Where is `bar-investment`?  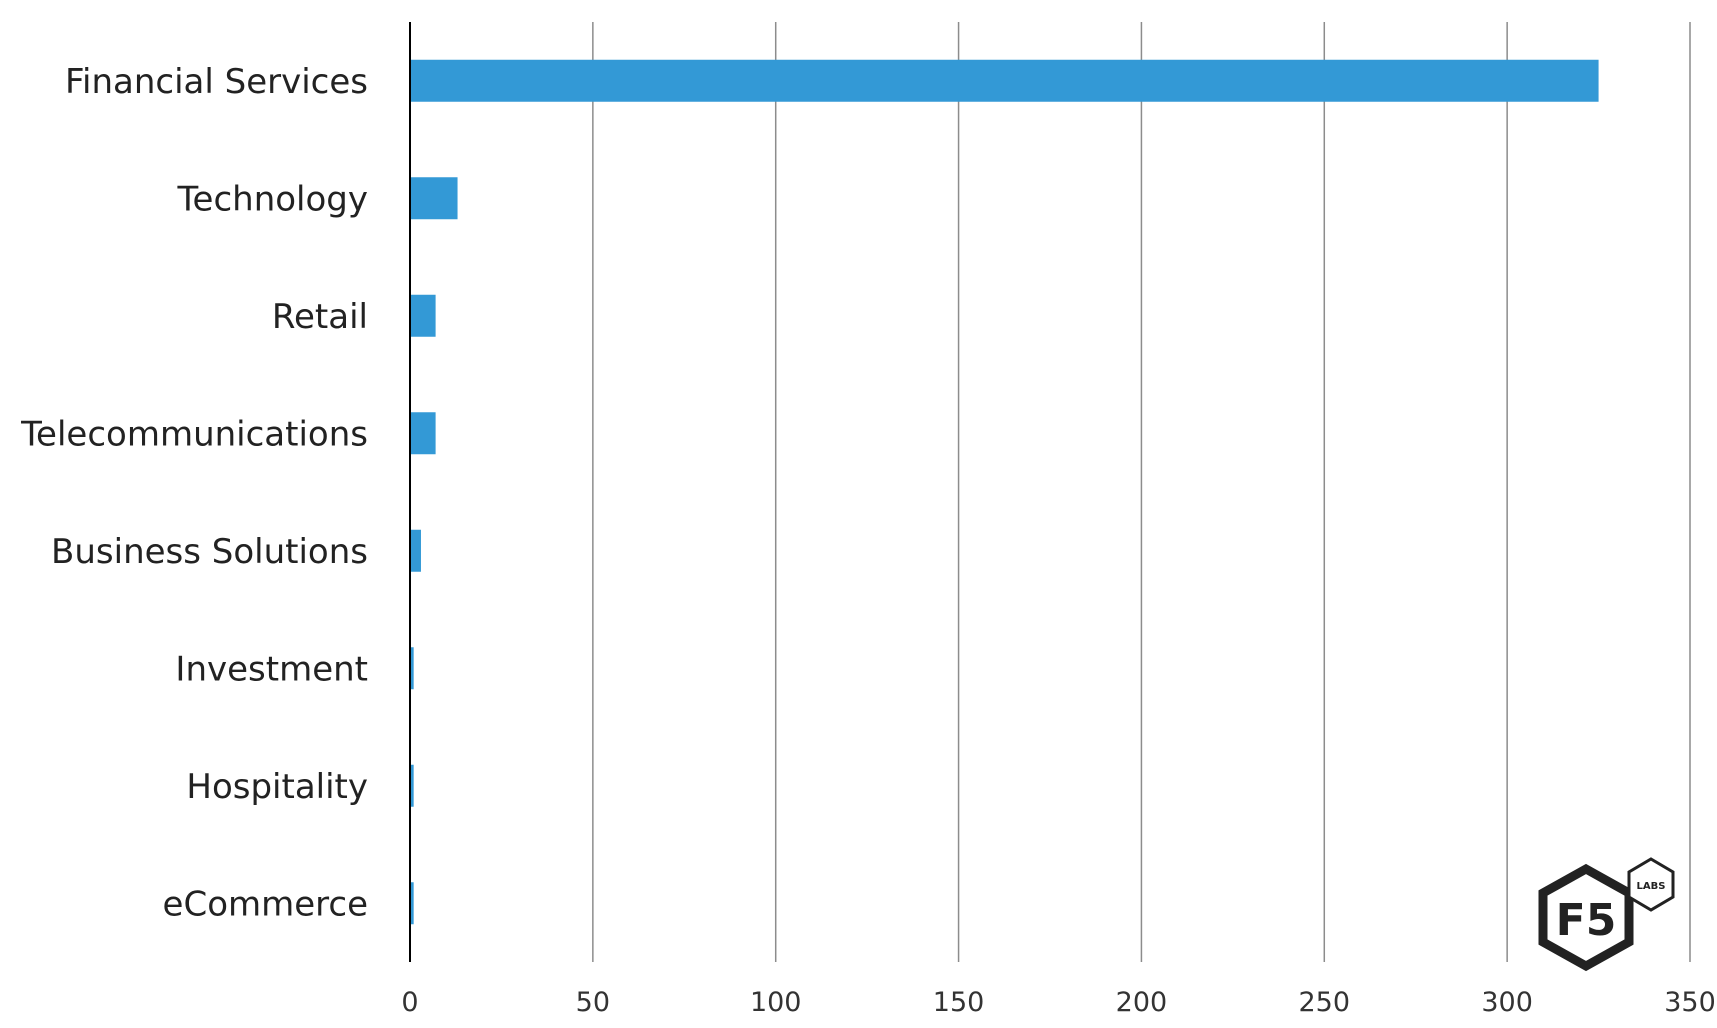
bar-investment is located at coordinates (412, 668).